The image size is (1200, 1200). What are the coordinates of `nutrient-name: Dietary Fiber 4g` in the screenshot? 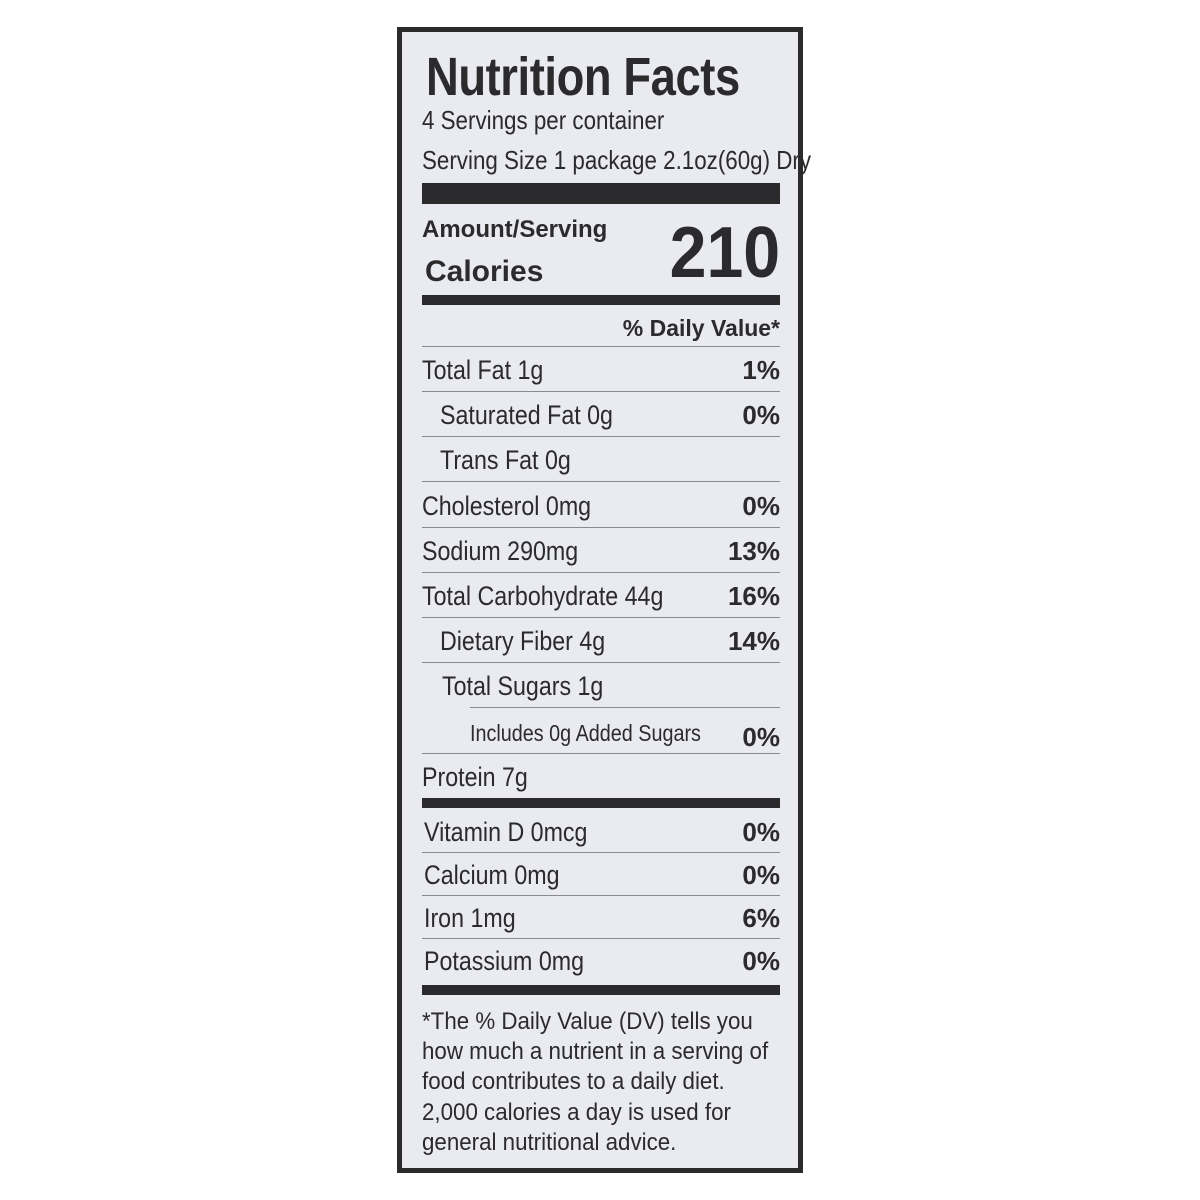 It's located at (523, 641).